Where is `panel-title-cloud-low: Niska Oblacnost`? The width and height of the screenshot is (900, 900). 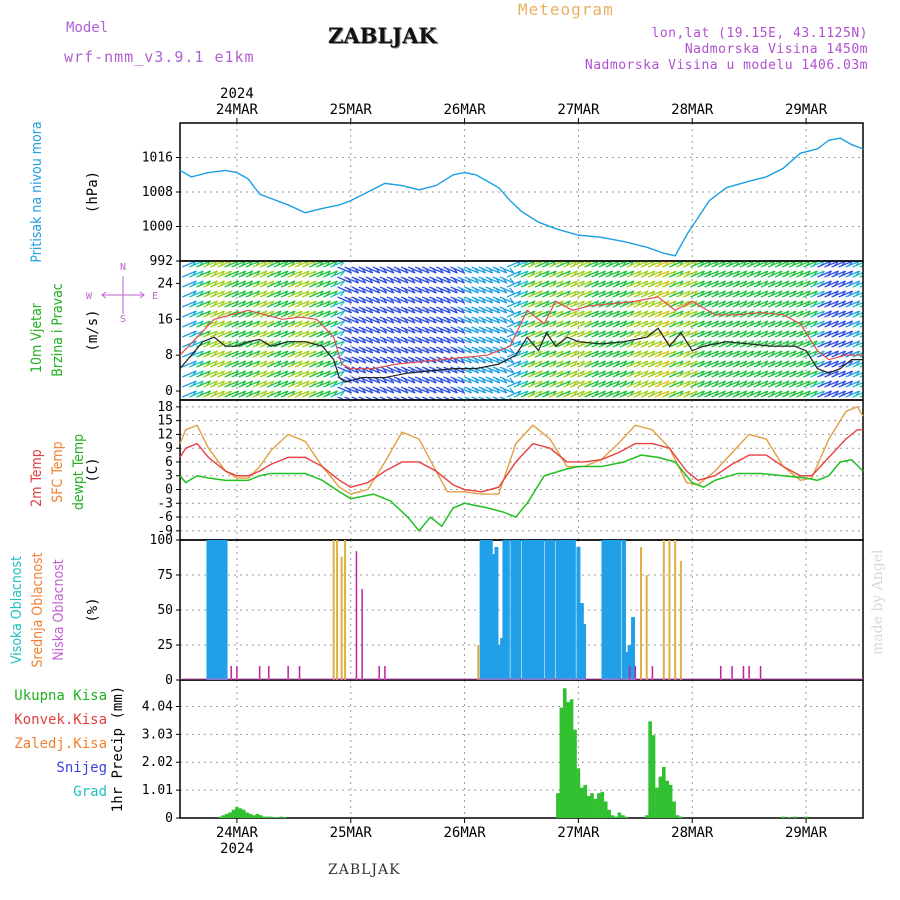 panel-title-cloud-low: Niska Oblacnost is located at coordinates (59, 610).